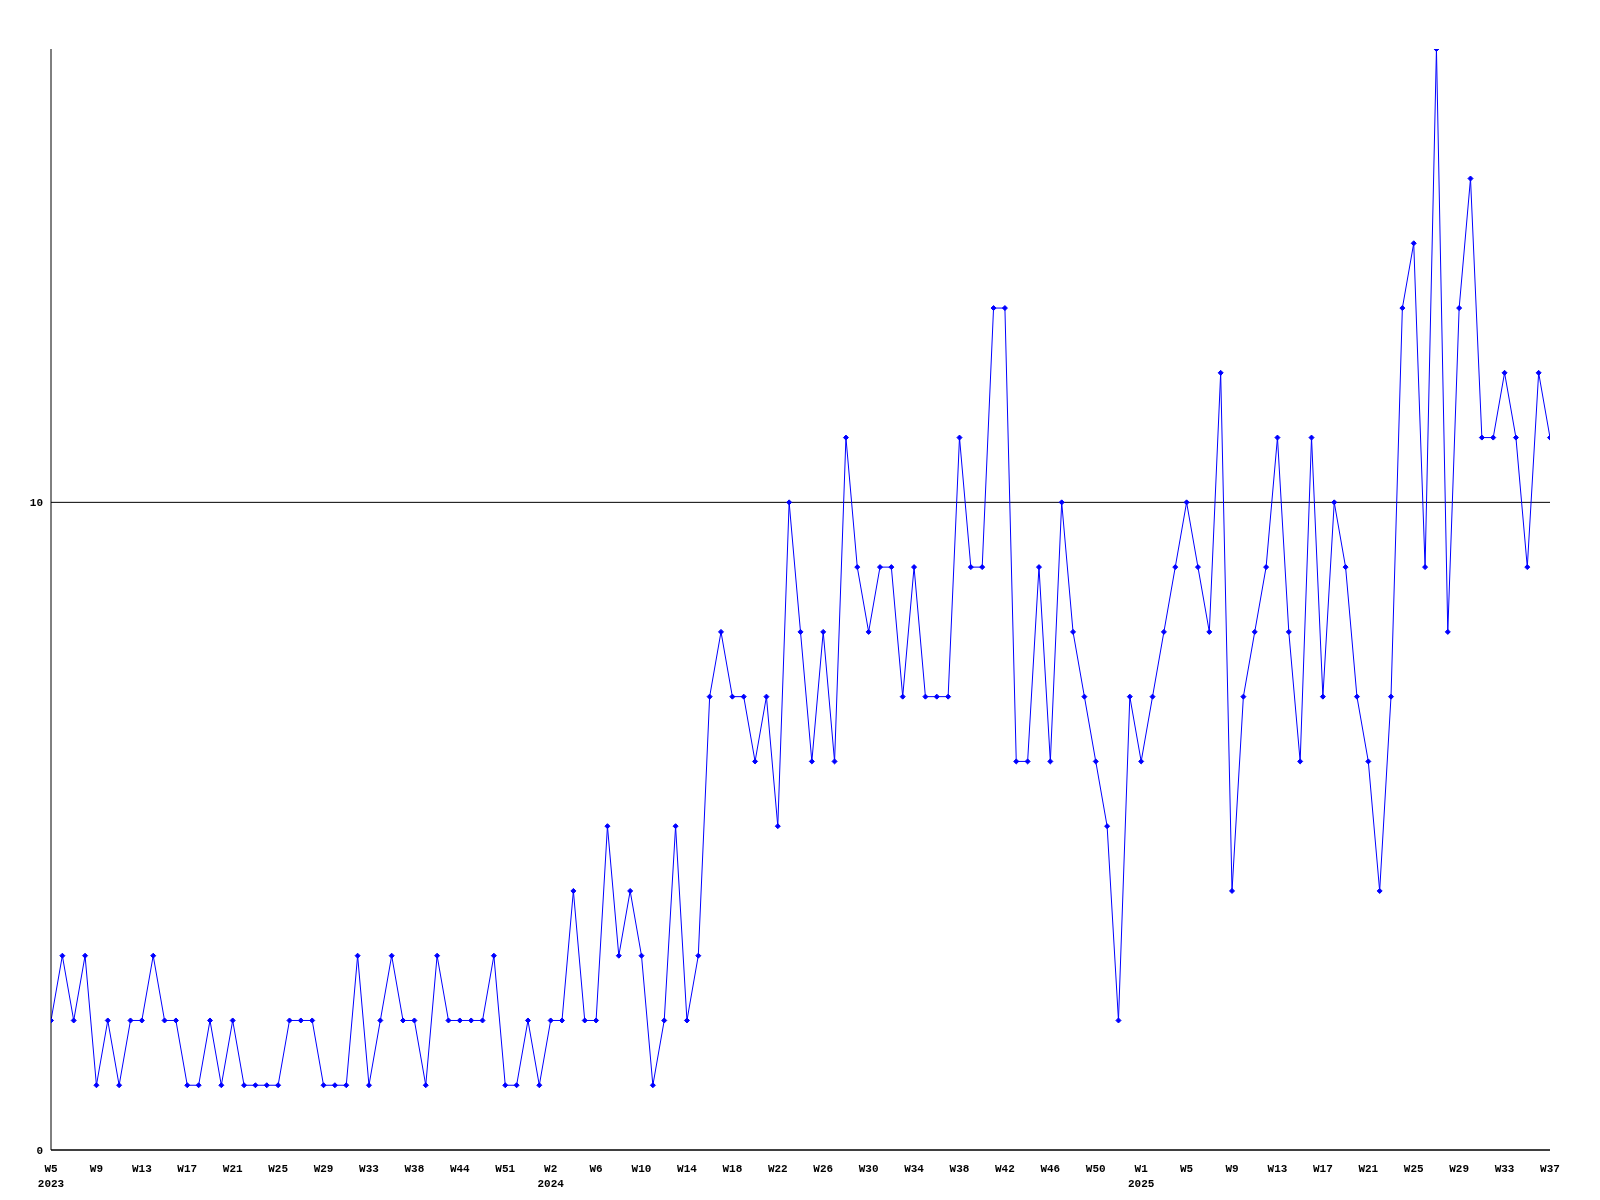  Describe the element at coordinates (732, 1169) in the screenshot. I see `x-tick-label: W18` at that location.